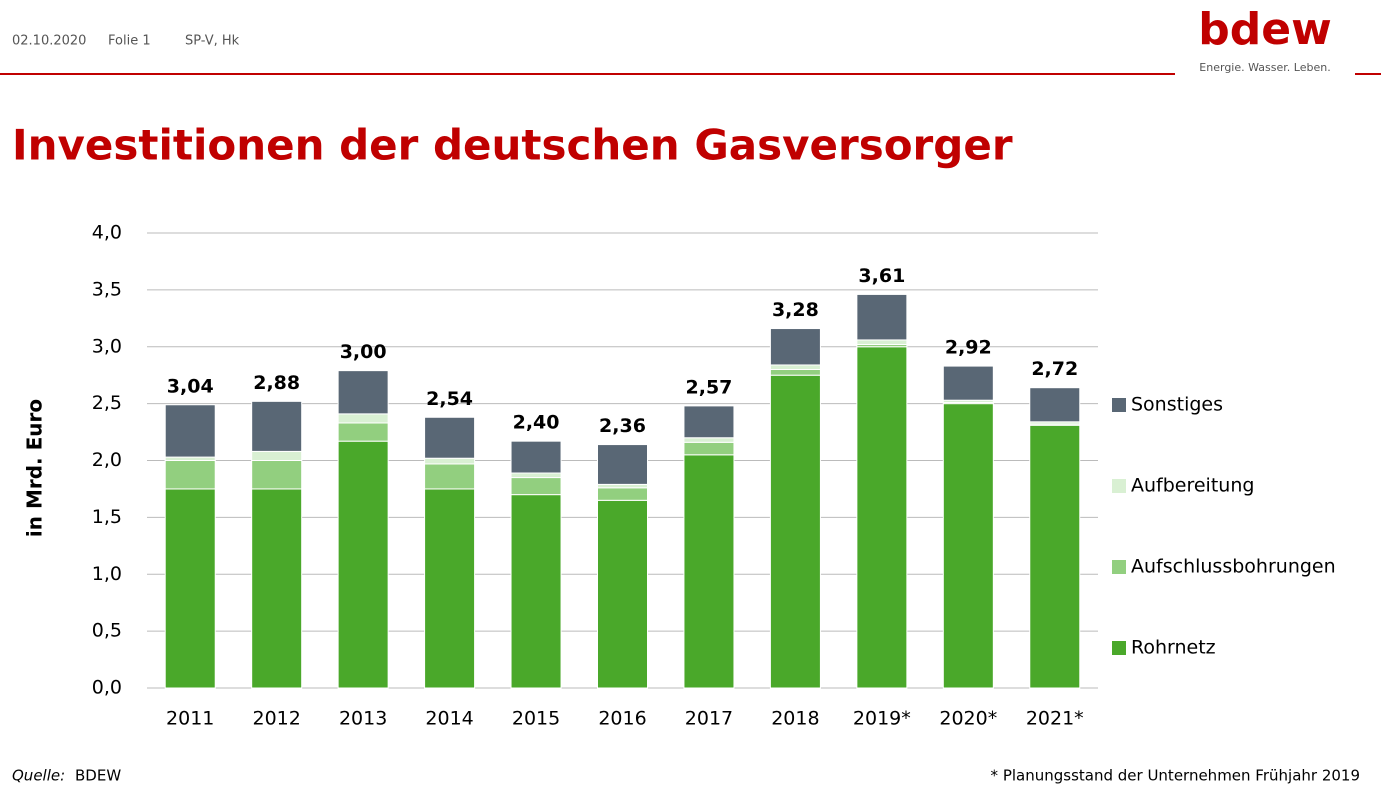  What do you see at coordinates (49, 41) in the screenshot?
I see `date: 02.10.2020` at bounding box center [49, 41].